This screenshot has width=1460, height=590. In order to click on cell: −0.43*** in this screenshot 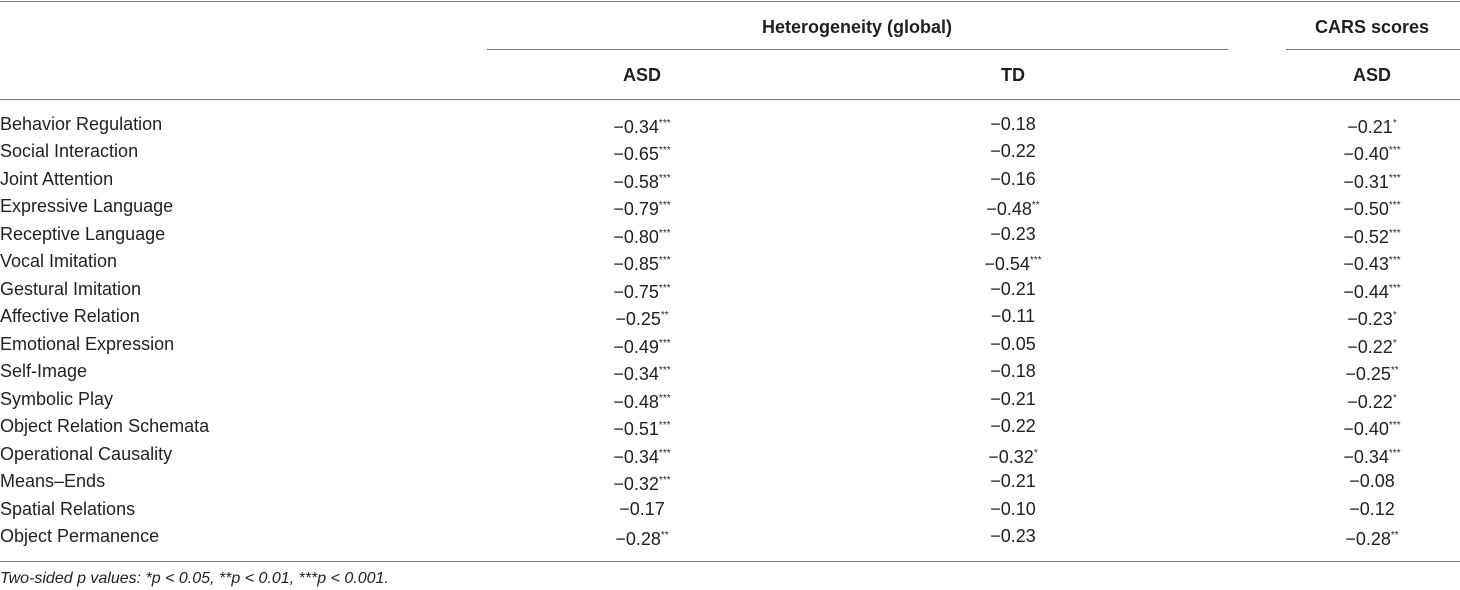, I will do `click(1371, 262)`.